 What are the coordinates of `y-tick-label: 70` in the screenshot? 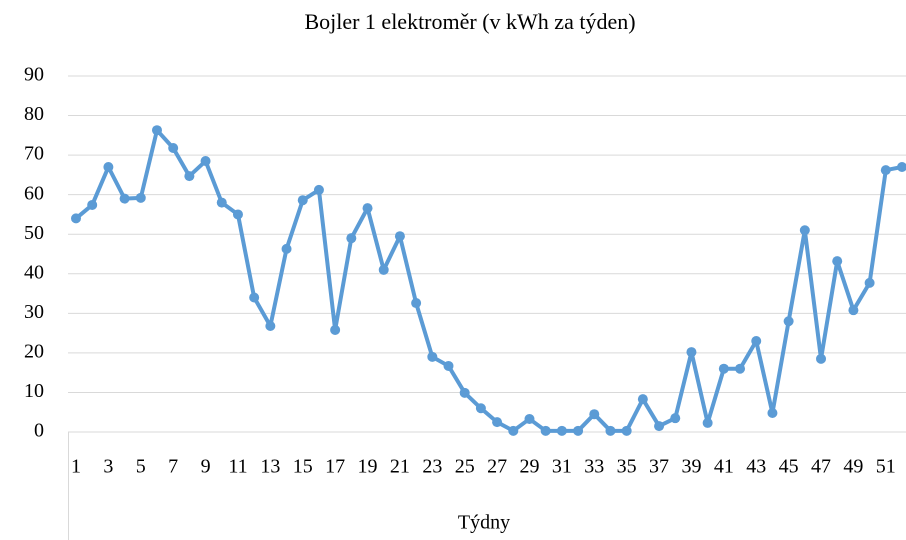 It's located at (34, 154).